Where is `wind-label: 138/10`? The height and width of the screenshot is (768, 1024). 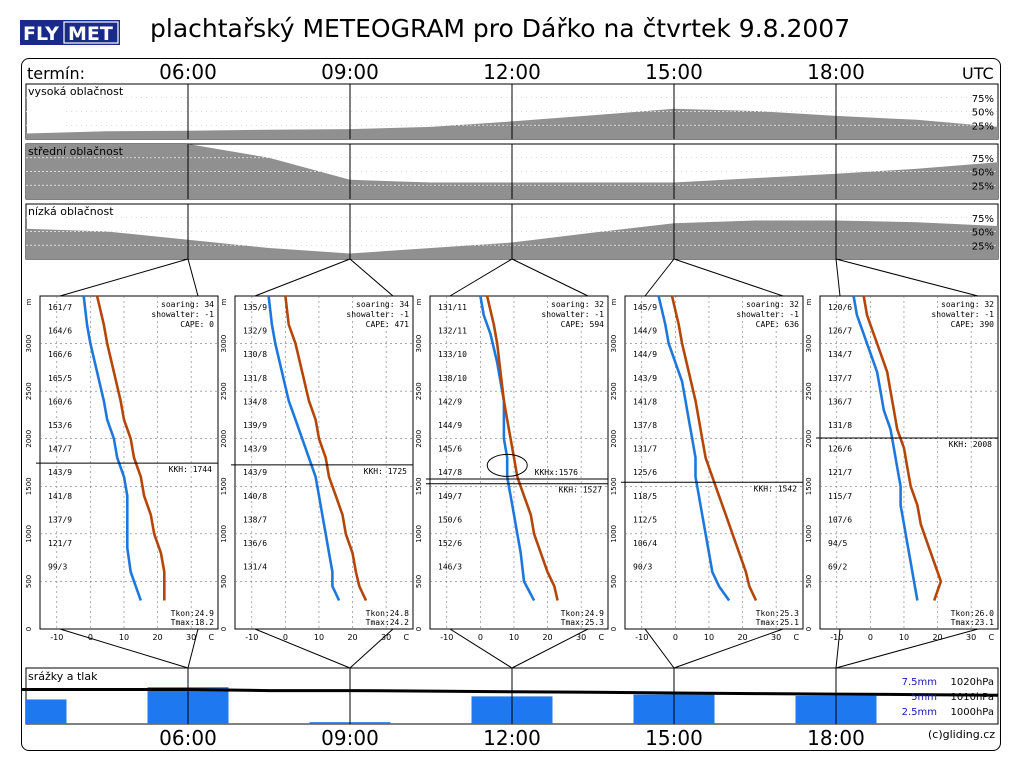
wind-label: 138/10 is located at coordinates (452, 378).